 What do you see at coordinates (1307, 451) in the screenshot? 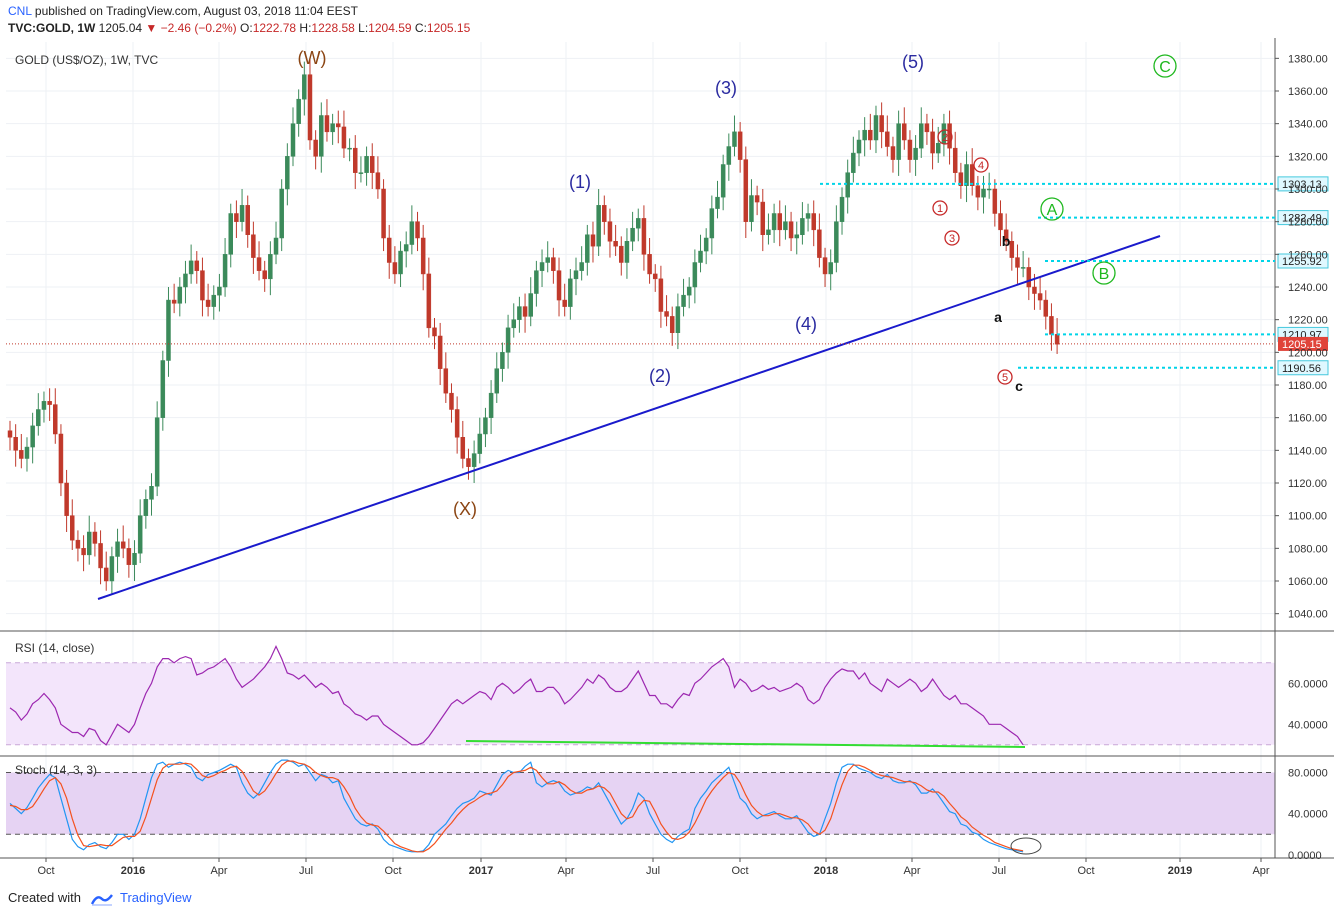
I see `price-axis-label: 1140.00` at bounding box center [1307, 451].